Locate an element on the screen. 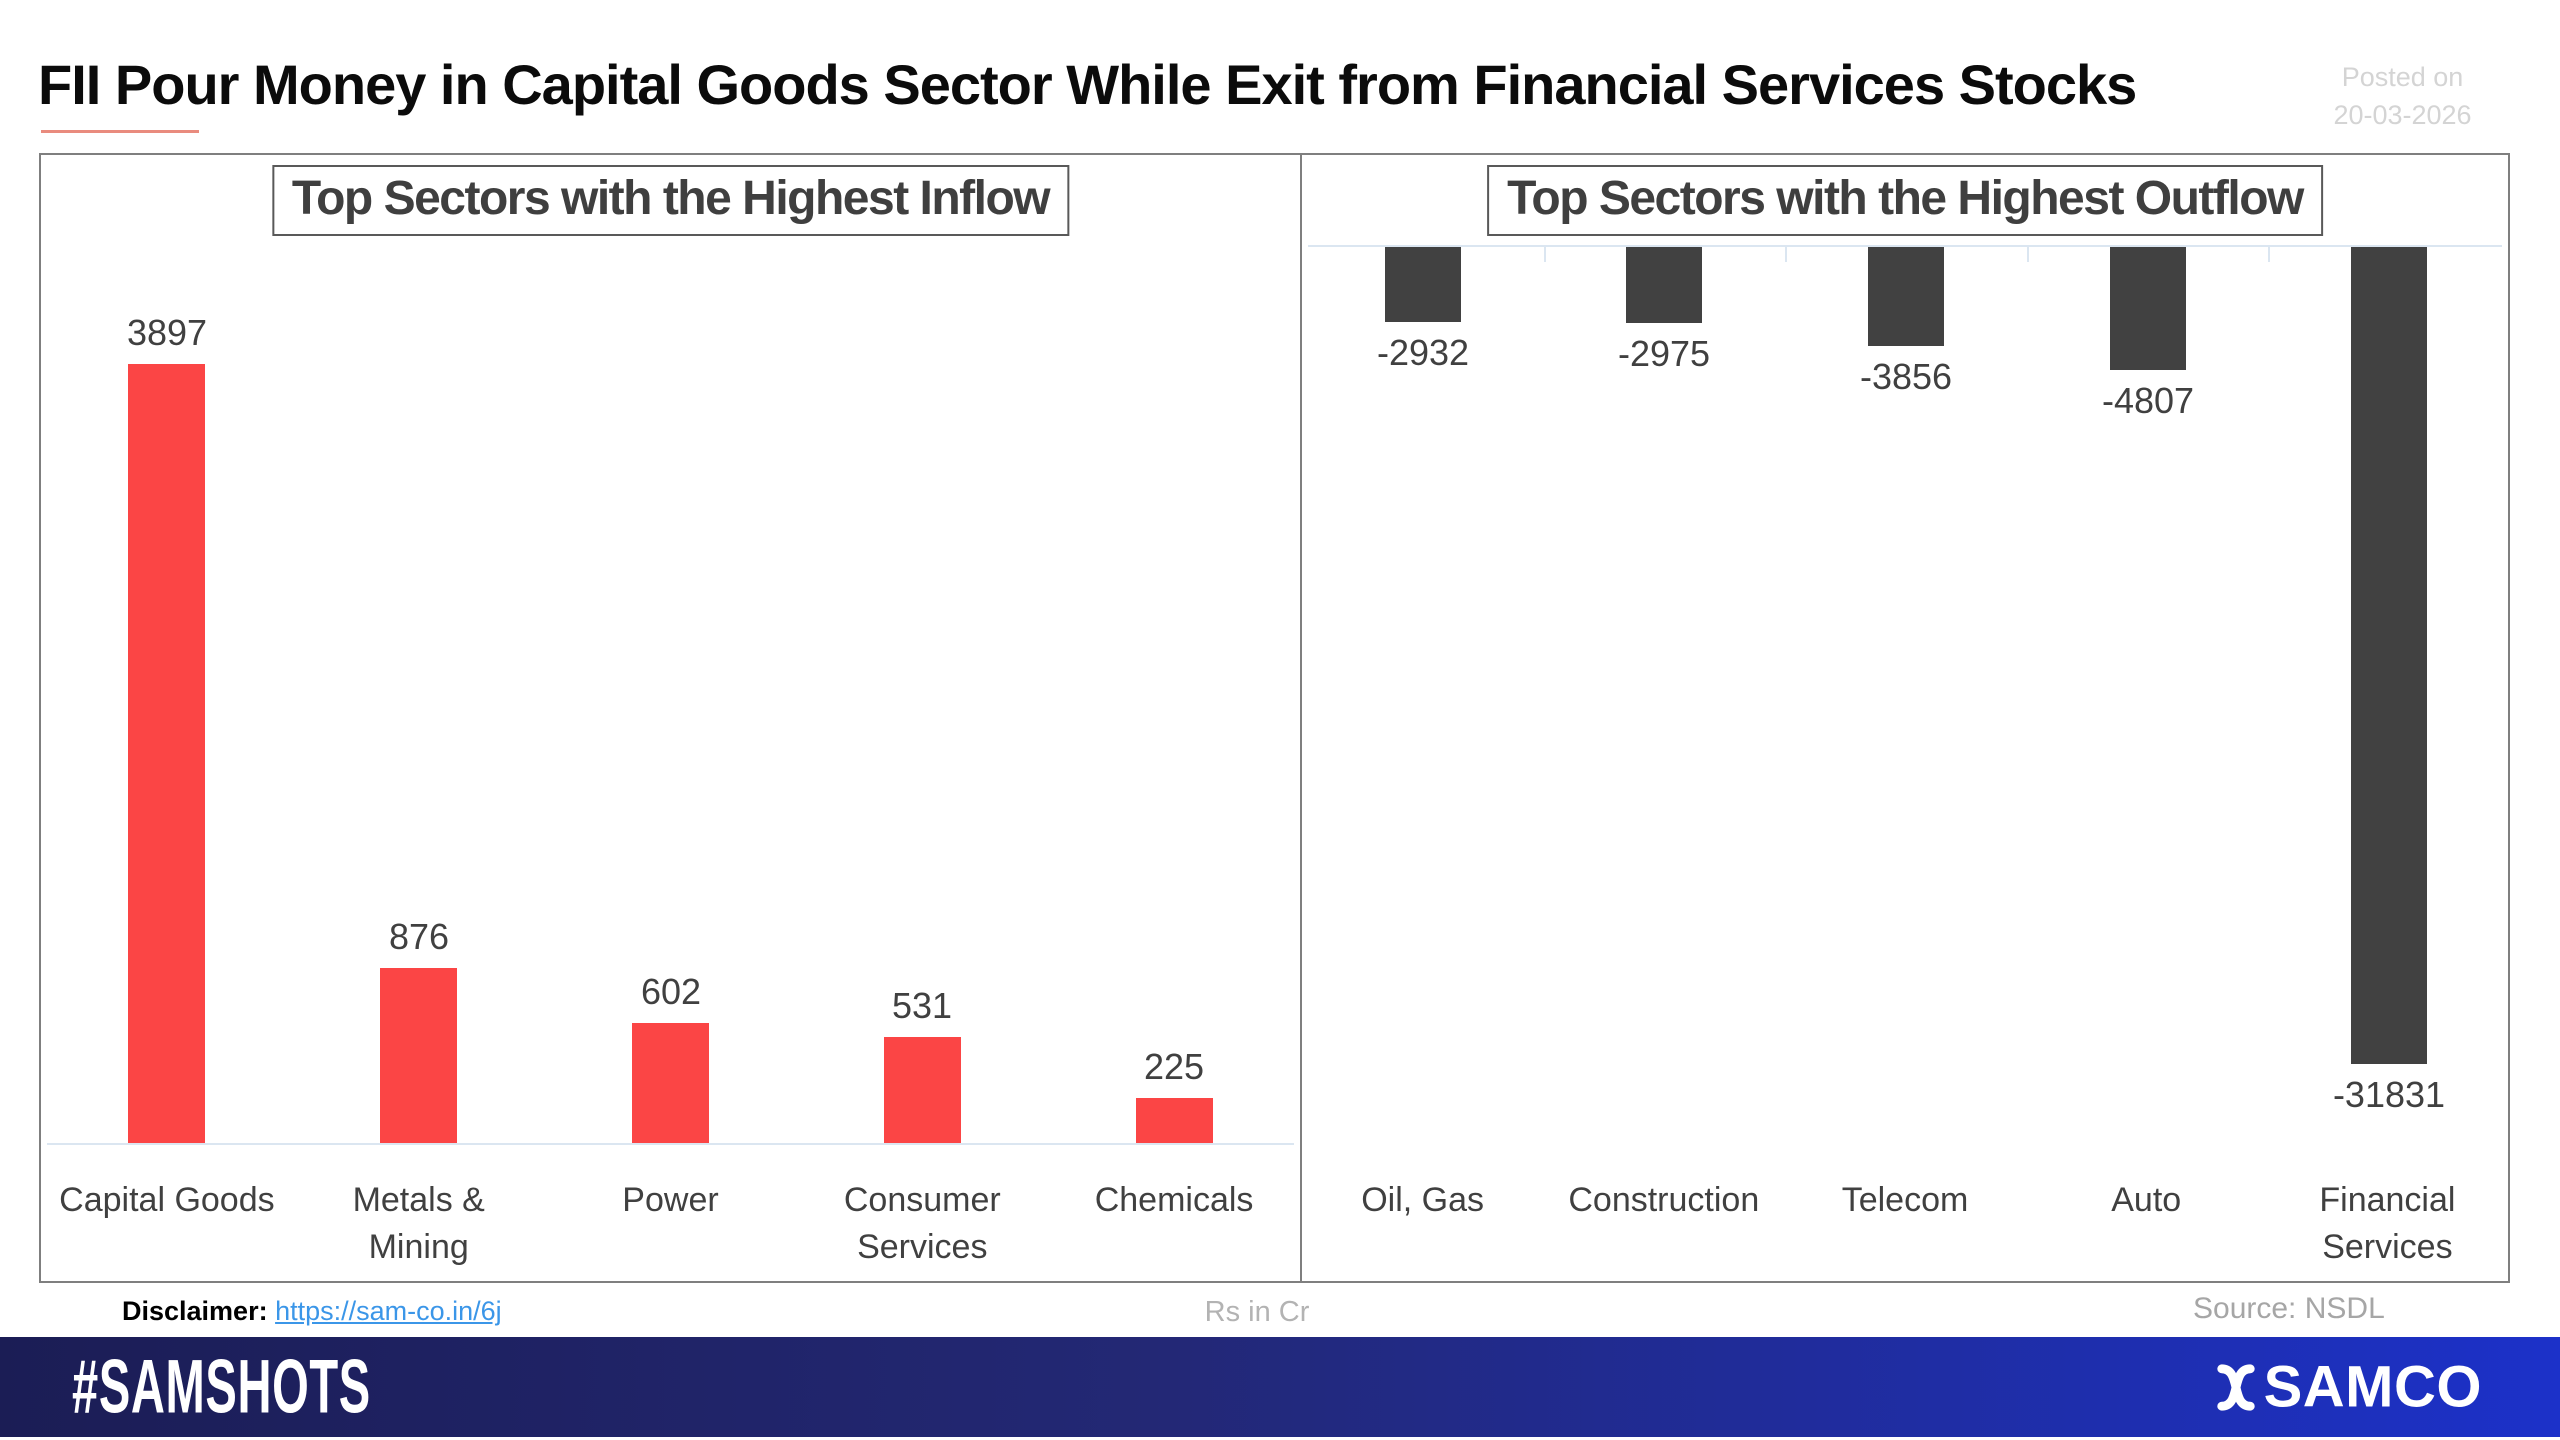  samco-wordmark: SAMCO is located at coordinates (2372, 1387).